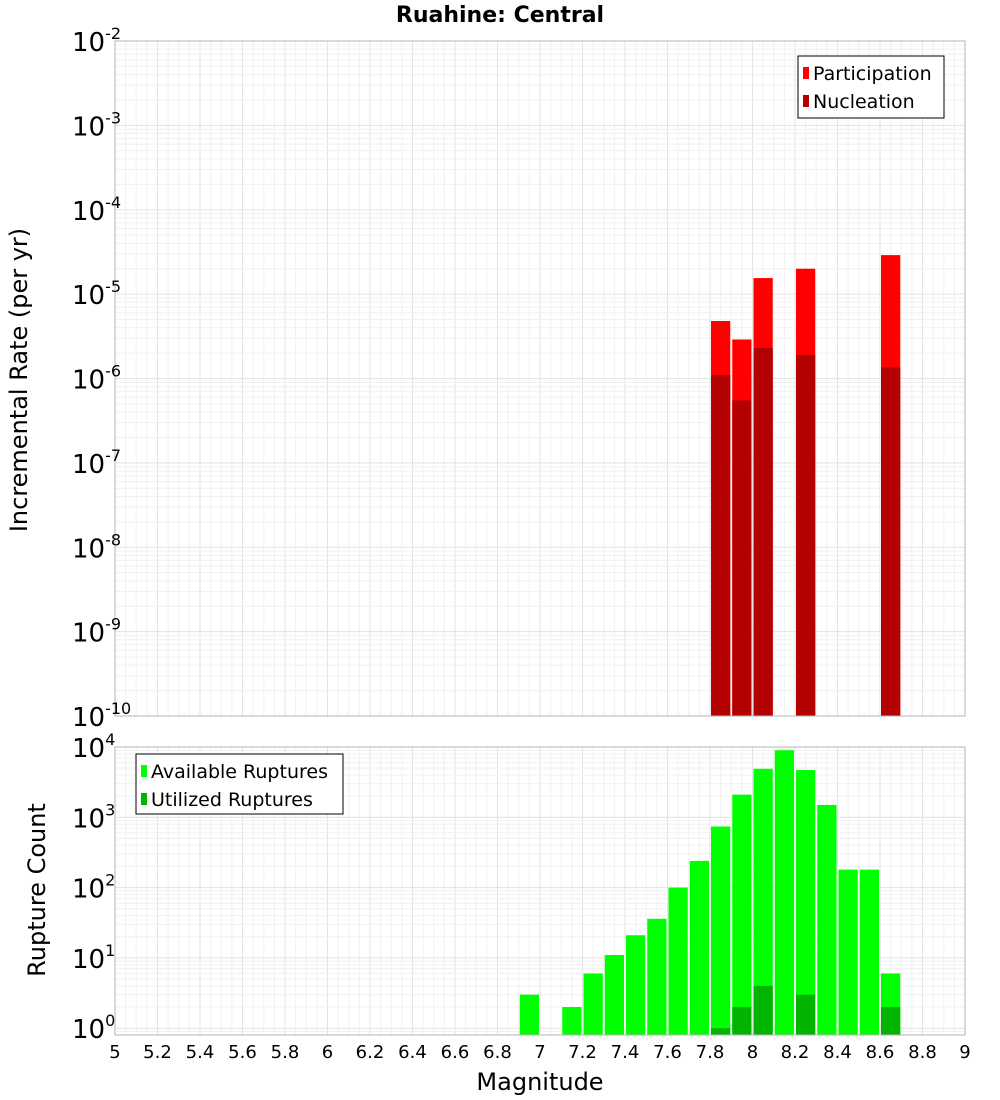 This screenshot has width=1000, height=1100. Describe the element at coordinates (539, 1082) in the screenshot. I see `x-axis-label: Magnitude` at that location.